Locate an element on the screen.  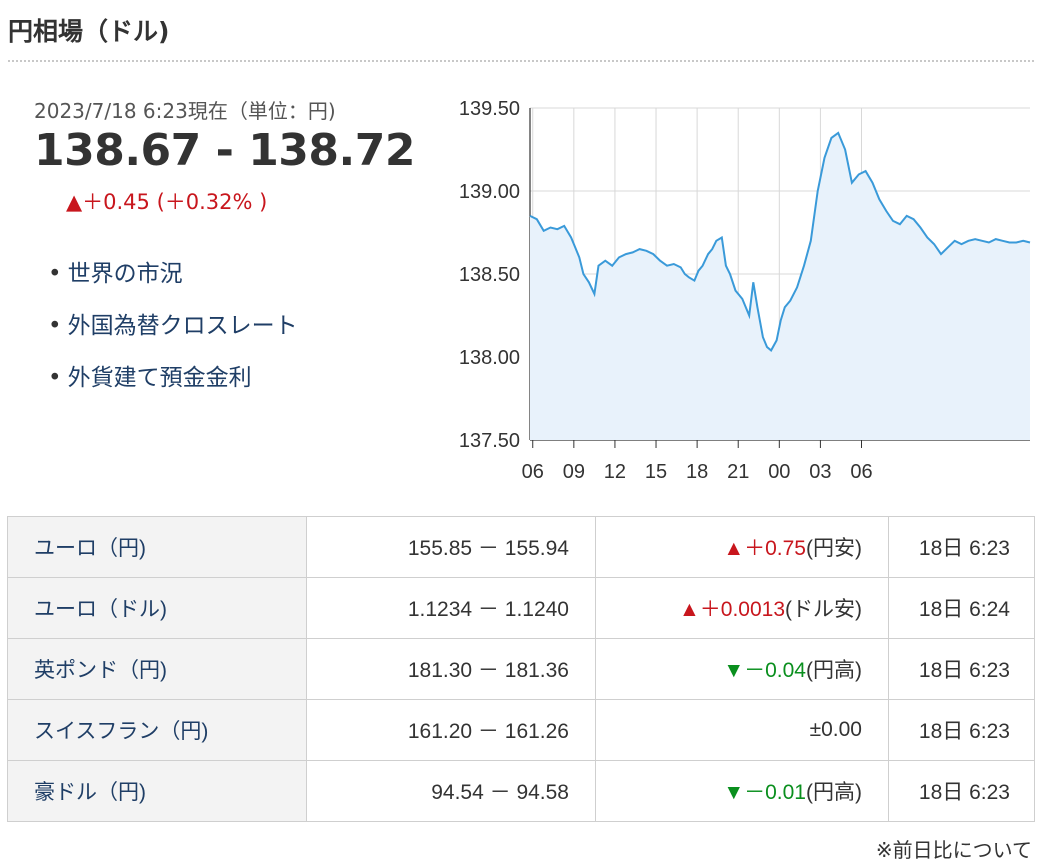
table-row: 英ポンド（円) 181.30 － 181.36 ▼－0.04(円高) 18日 6:23 is located at coordinates (521, 669).